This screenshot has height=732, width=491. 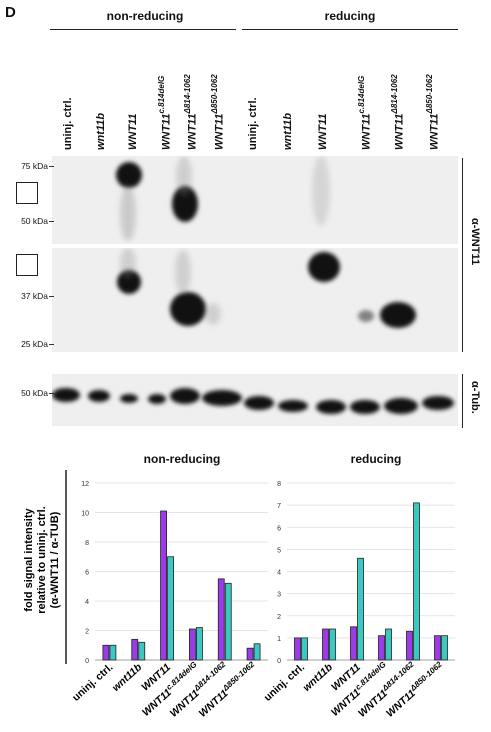 I want to click on mw-marker: 25 kDa, so click(x=34, y=344).